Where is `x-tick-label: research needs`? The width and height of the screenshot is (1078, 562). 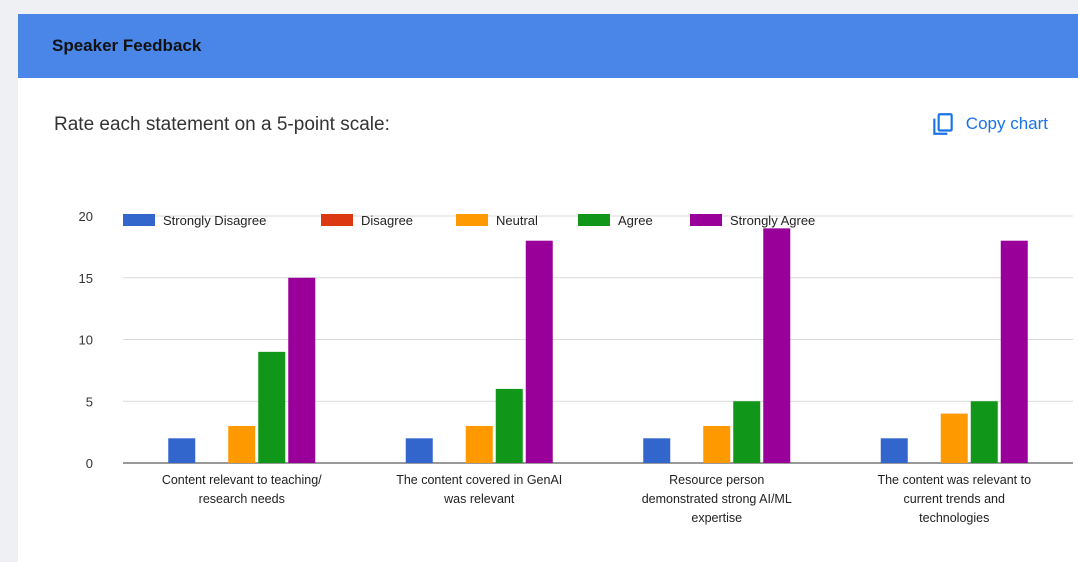 x-tick-label: research needs is located at coordinates (242, 499).